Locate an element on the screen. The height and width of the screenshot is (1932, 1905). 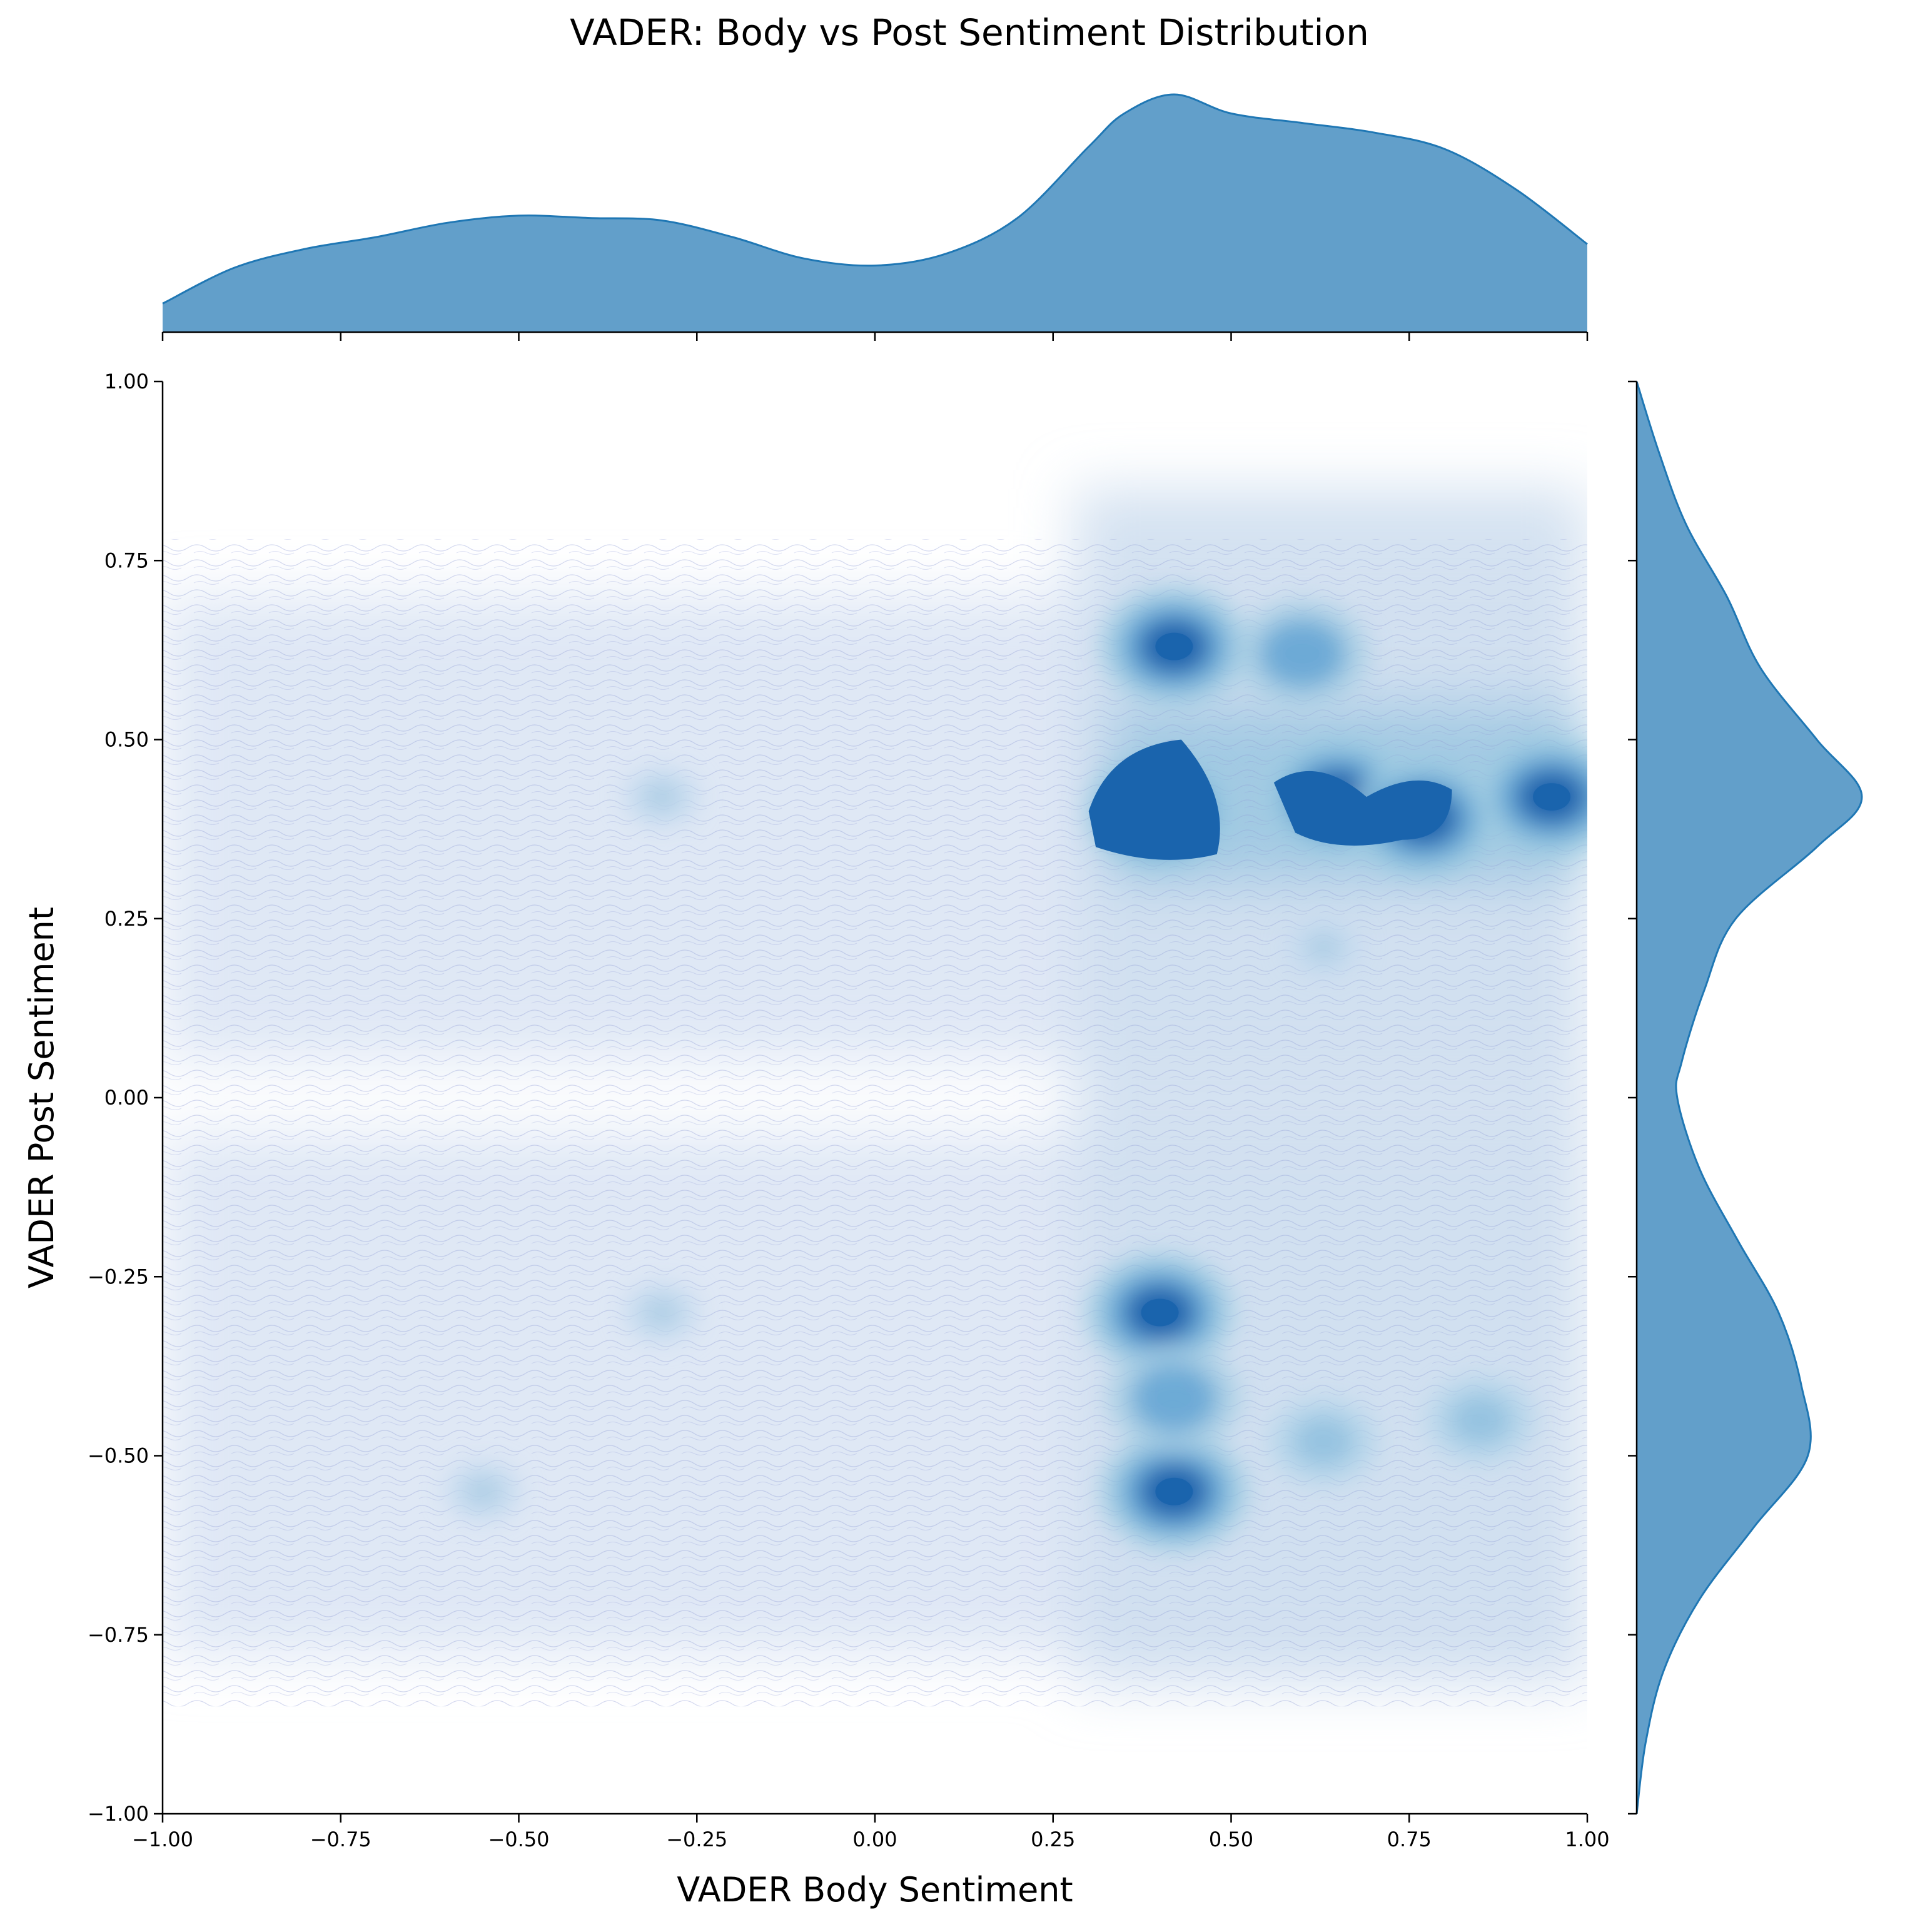
y-tick-label: −0.25 is located at coordinates (118, 1276).